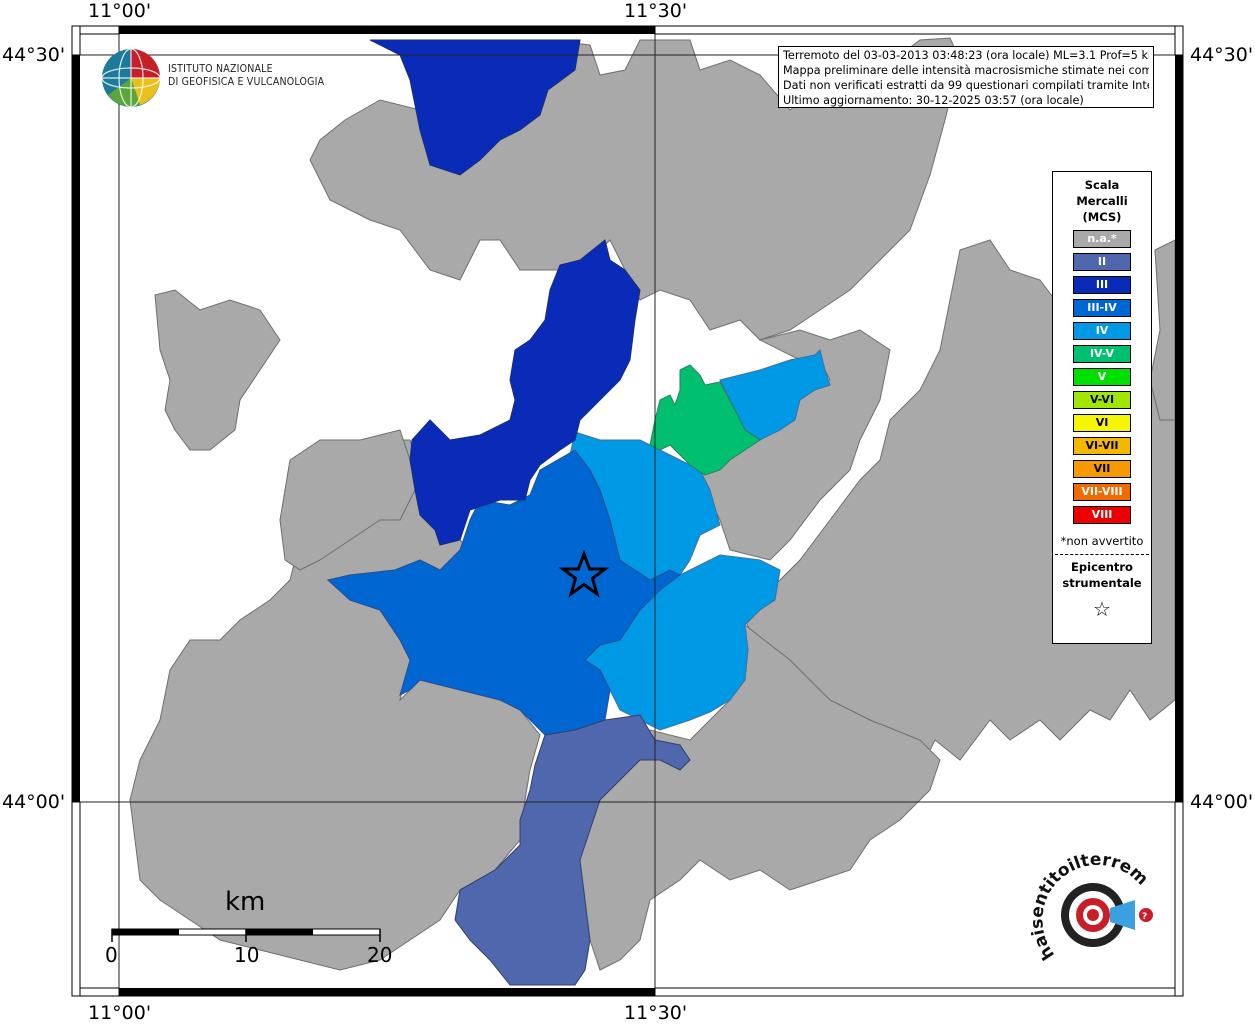 The image size is (1255, 1024). Describe the element at coordinates (380, 955) in the screenshot. I see `scale-tick-label: 20` at that location.